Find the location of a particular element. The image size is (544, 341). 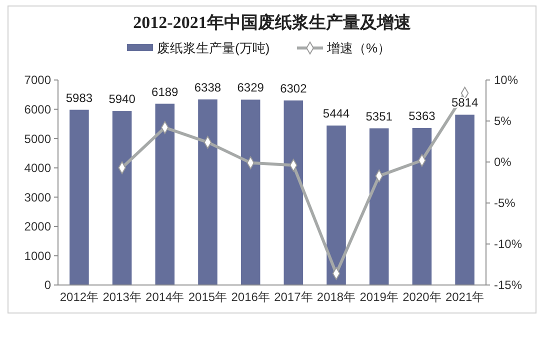

y2-tick-label: -10% is located at coordinates (508, 244).